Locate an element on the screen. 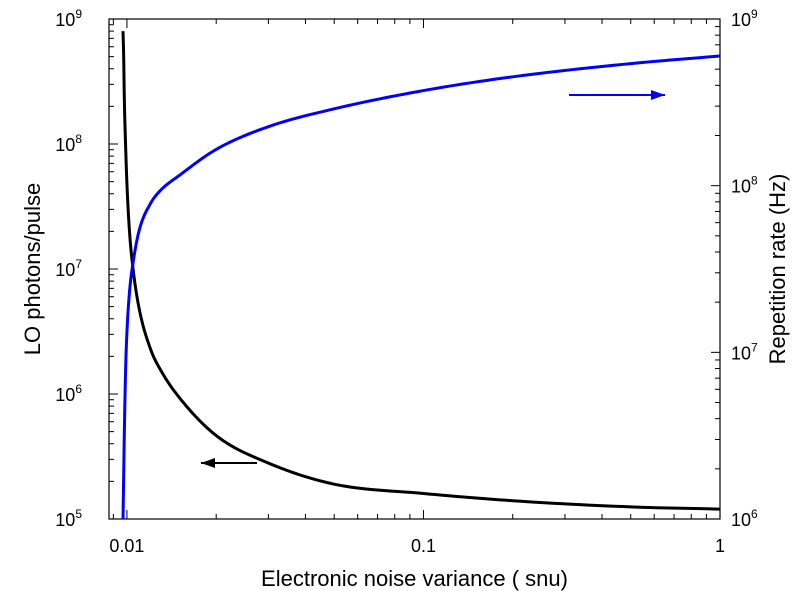 The height and width of the screenshot is (591, 795). y-left-tick-label: 10⁹ is located at coordinates (68, 18).